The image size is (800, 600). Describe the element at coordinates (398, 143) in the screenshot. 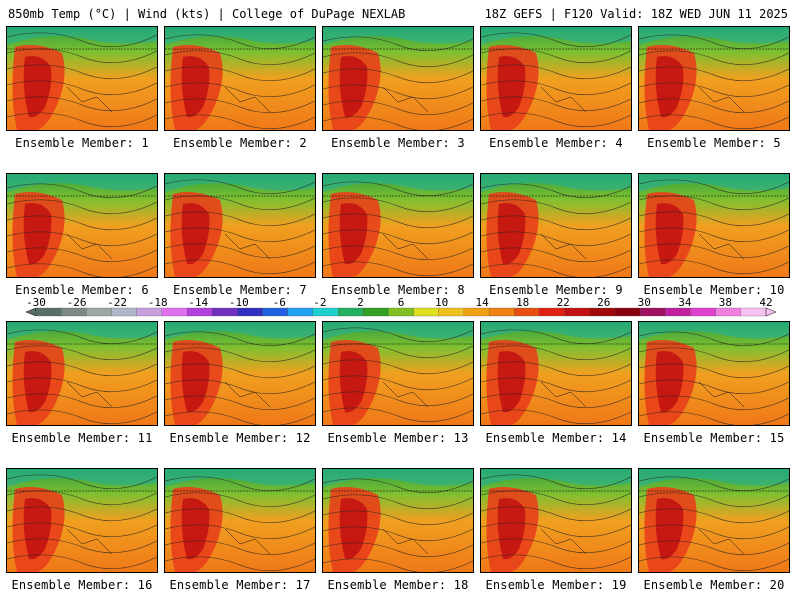

I see `ensemble-member-label: Ensemble Member: 3` at that location.